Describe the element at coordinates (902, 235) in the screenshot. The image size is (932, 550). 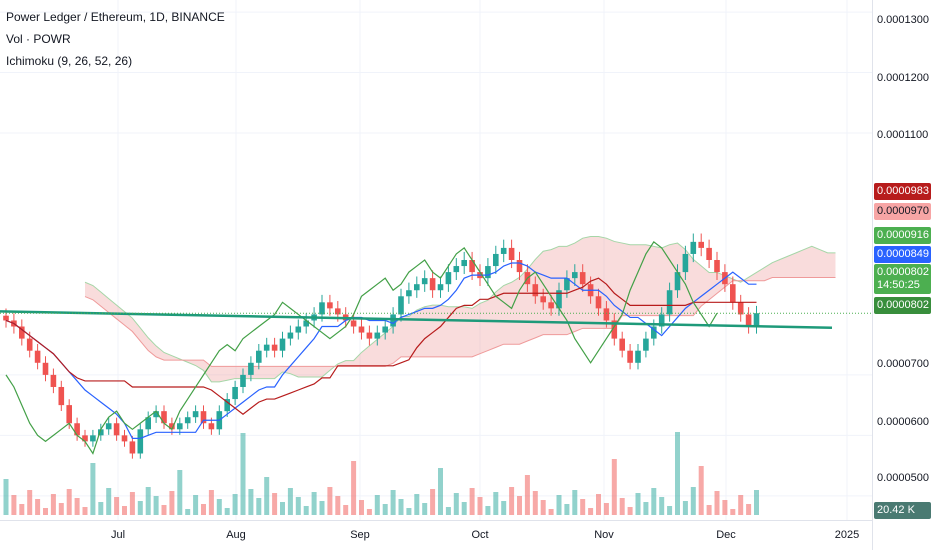
I see `lagging-price-badge: 0.0000916` at that location.